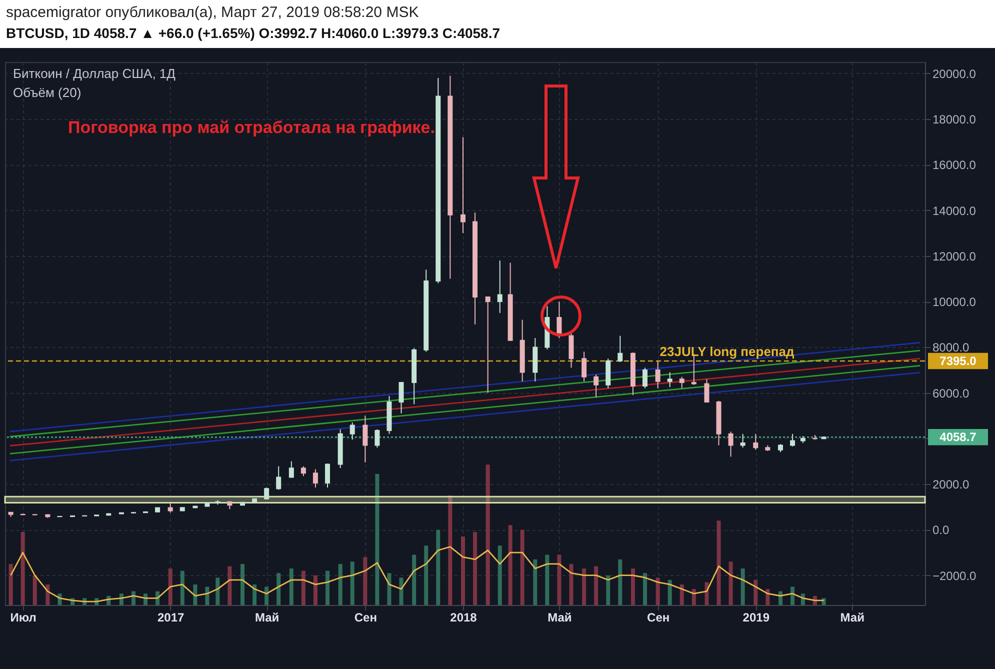 The height and width of the screenshot is (669, 995). What do you see at coordinates (254, 33) in the screenshot?
I see `chart-subtitle: BTCUSD, 1D 4058.7 ▲ +66.0 (+1.65%) O:3992.7 H:4060.0 L:3979.3 C:4058.7` at bounding box center [254, 33].